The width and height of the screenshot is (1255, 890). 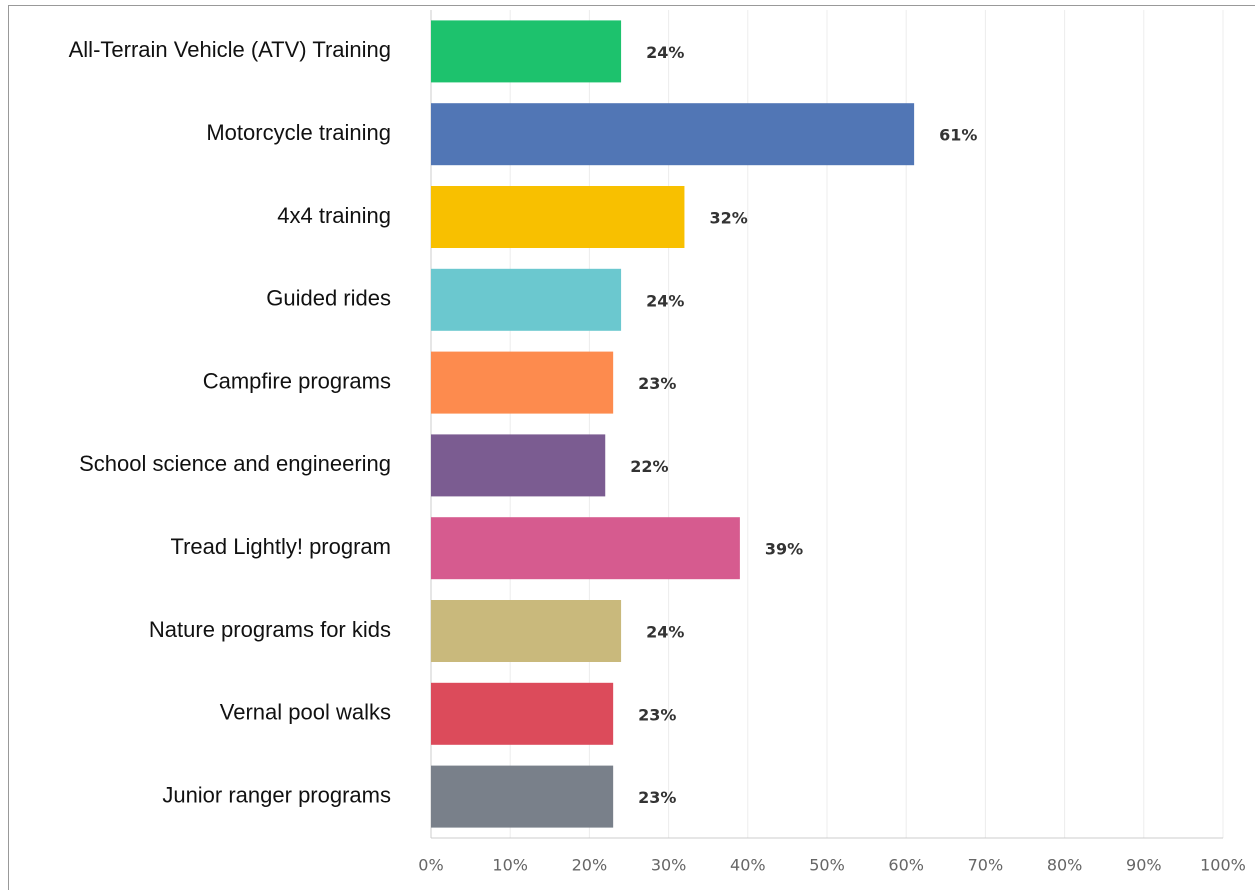 What do you see at coordinates (827, 865) in the screenshot?
I see `x-tick-label: 50%` at bounding box center [827, 865].